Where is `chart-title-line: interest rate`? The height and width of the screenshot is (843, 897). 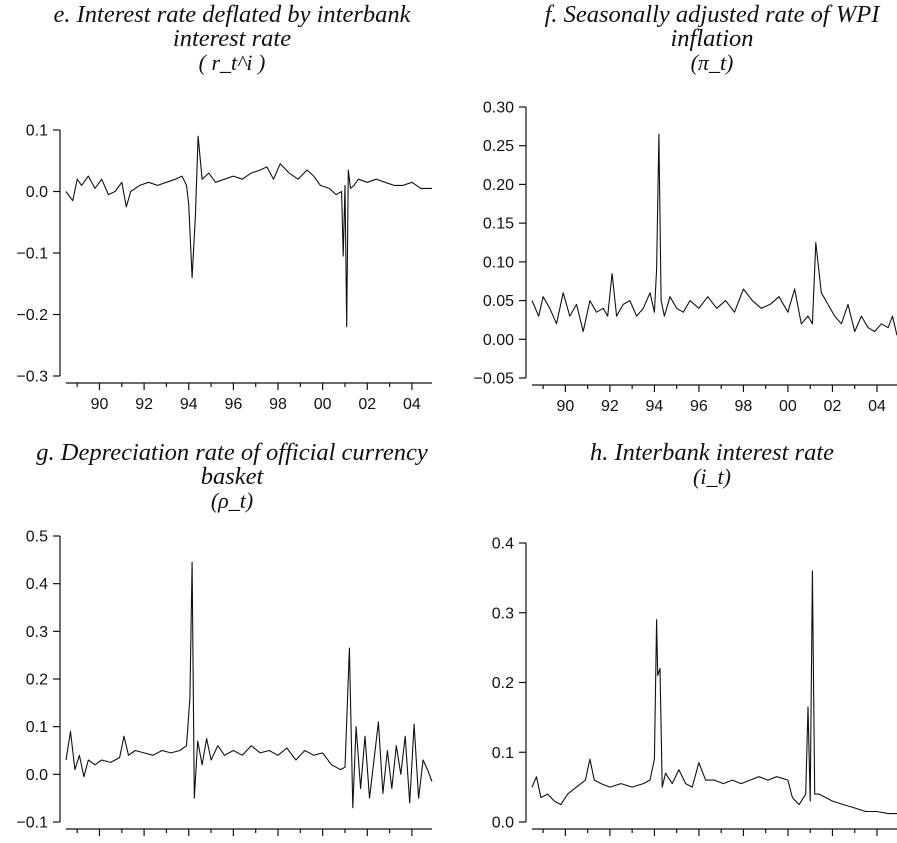
chart-title-line: interest rate is located at coordinates (232, 38).